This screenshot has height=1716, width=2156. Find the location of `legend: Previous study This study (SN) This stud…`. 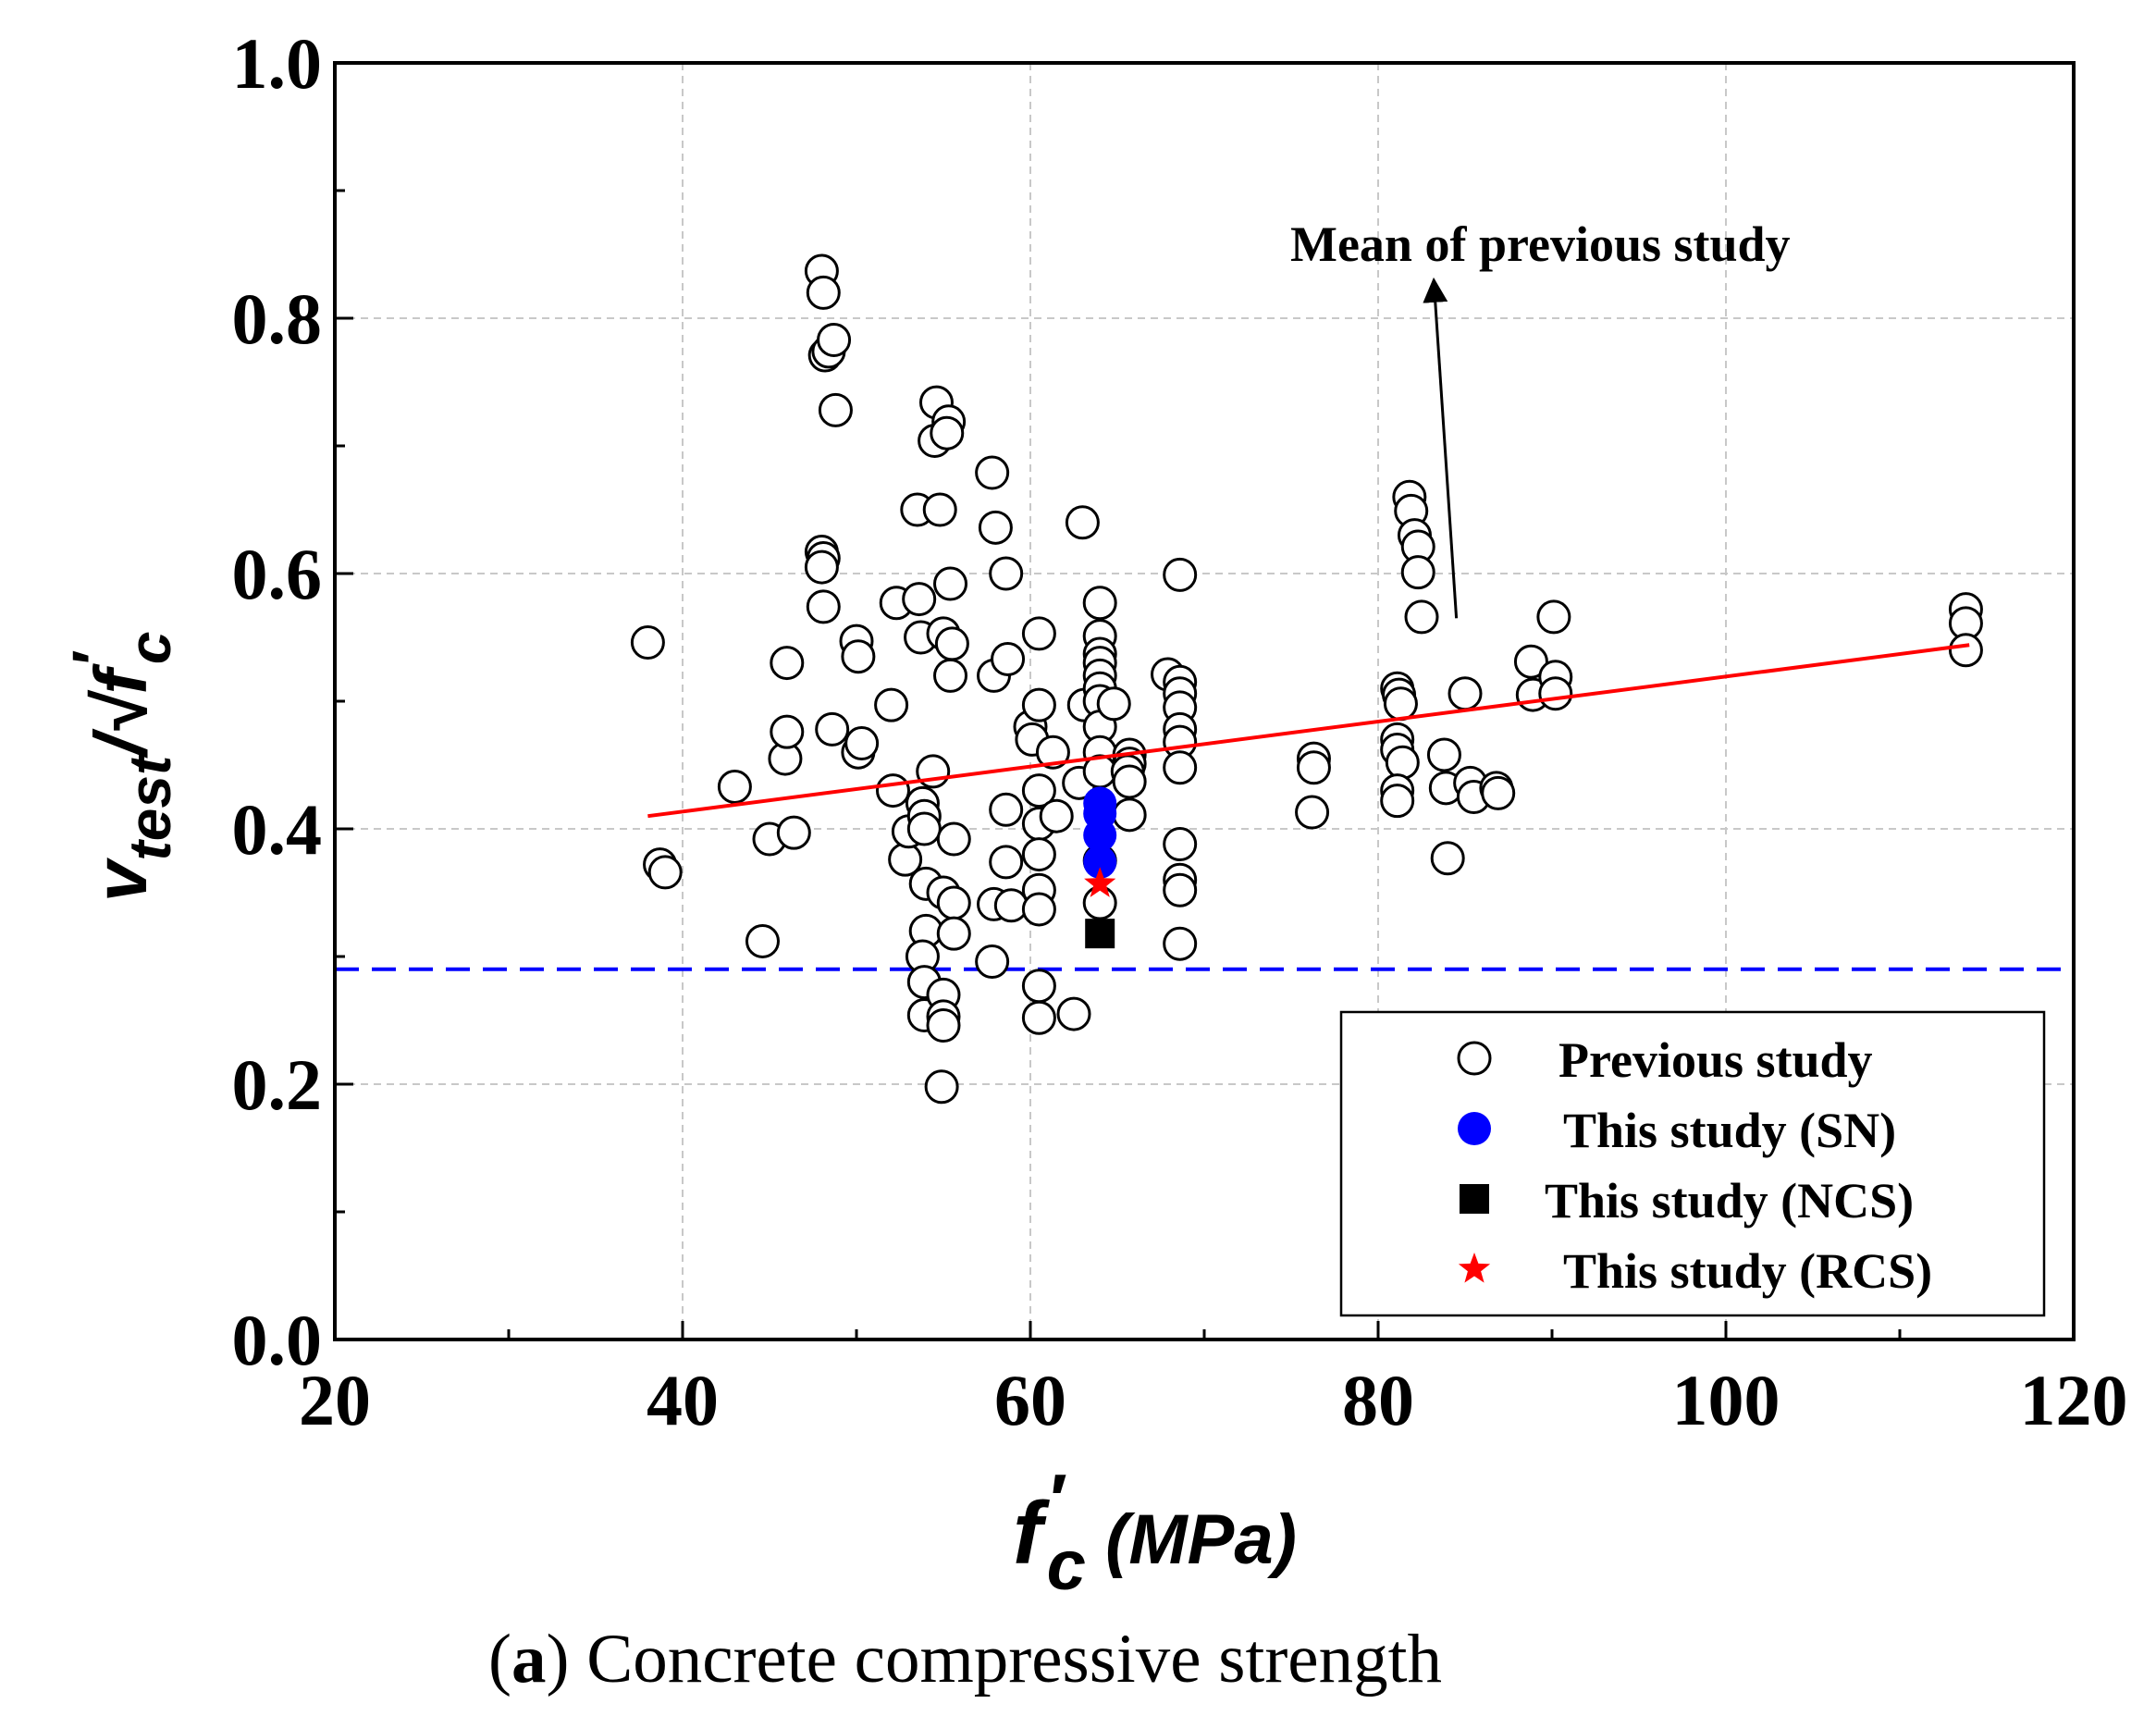

legend: Previous study This study (SN) This stud… is located at coordinates (1693, 1163).